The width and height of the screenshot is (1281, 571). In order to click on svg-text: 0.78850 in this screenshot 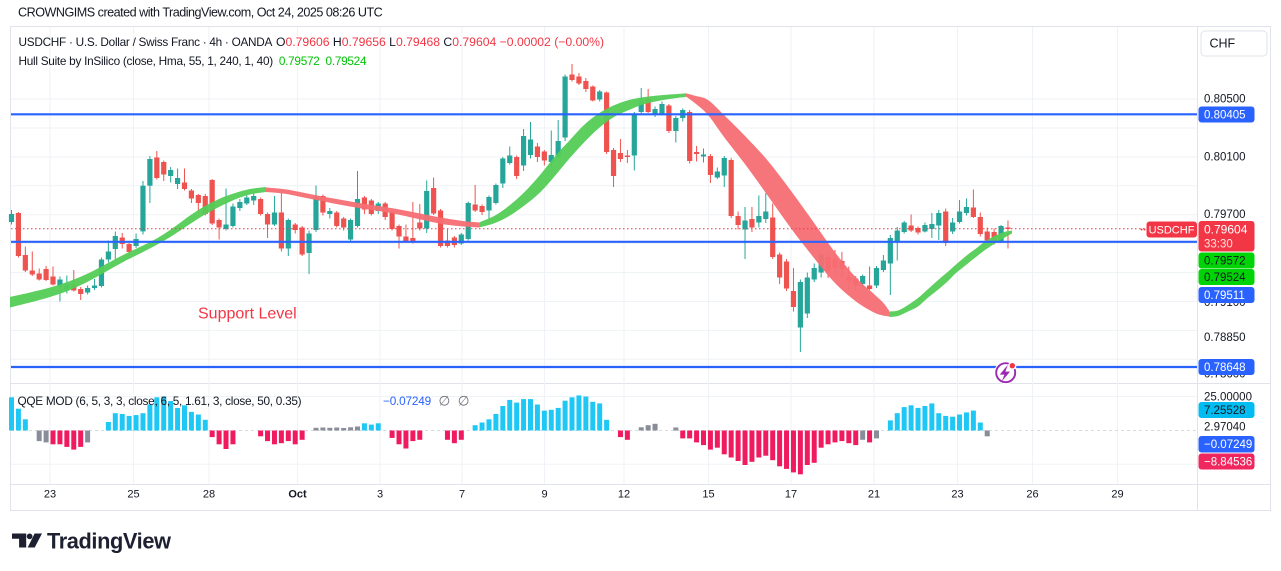, I will do `click(1225, 338)`.